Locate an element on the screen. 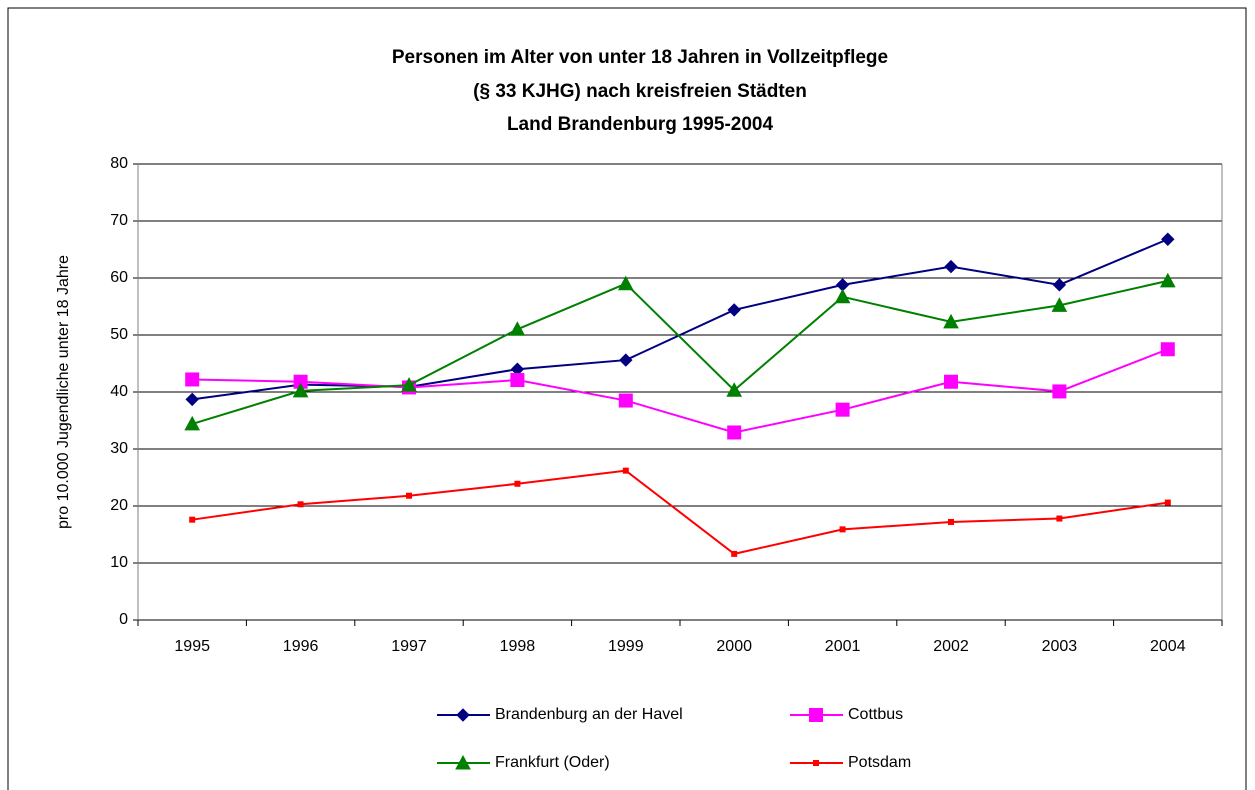  x-tick-label: 1996 is located at coordinates (301, 646).